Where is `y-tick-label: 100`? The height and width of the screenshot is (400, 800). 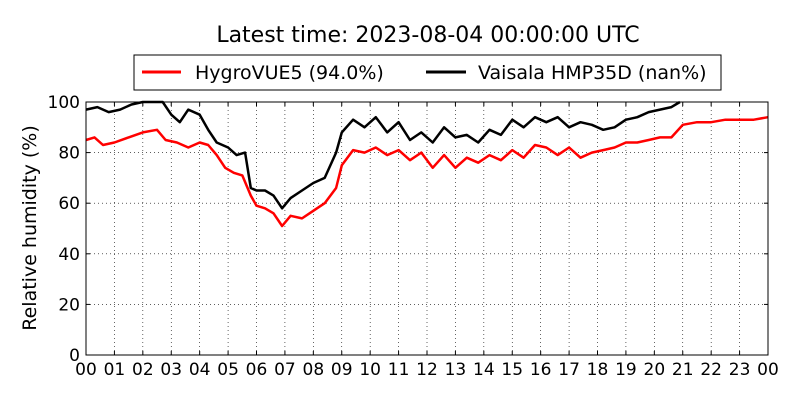
y-tick-label: 100 is located at coordinates (64, 103).